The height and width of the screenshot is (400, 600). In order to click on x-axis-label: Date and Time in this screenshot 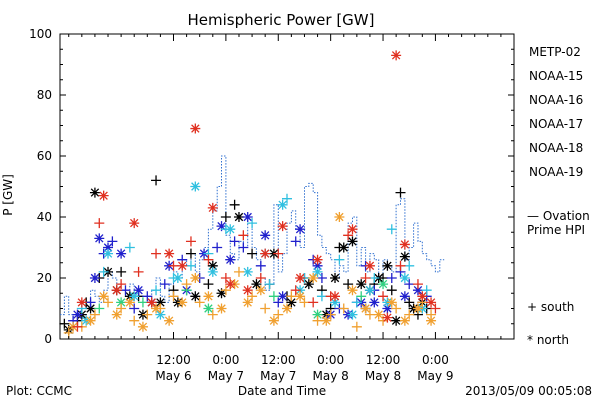, I will do `click(282, 391)`.